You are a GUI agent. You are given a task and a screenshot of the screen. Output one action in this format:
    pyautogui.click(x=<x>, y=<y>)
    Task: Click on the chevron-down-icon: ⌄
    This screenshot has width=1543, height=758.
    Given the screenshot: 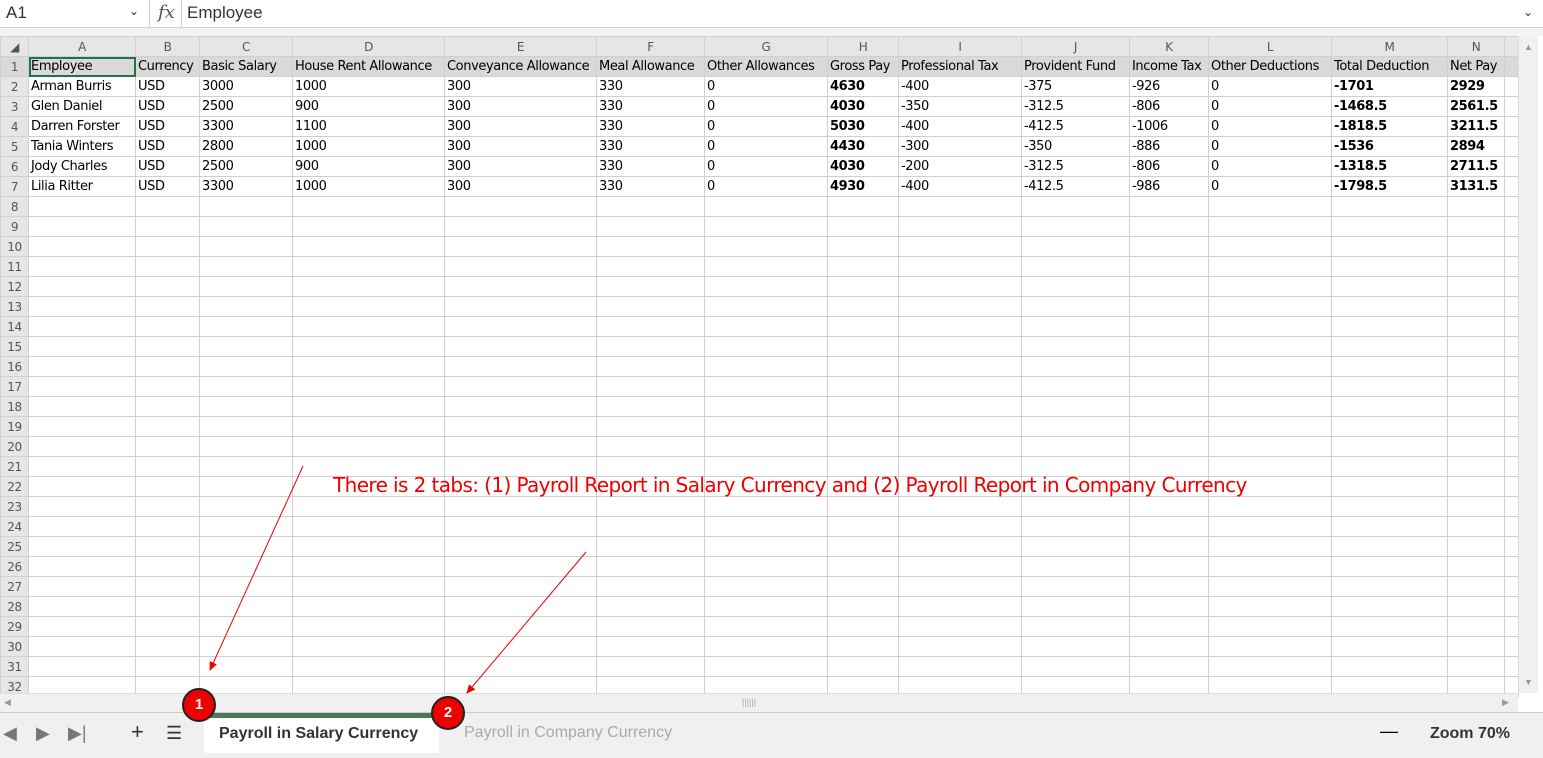 What is the action you would take?
    pyautogui.click(x=133, y=11)
    